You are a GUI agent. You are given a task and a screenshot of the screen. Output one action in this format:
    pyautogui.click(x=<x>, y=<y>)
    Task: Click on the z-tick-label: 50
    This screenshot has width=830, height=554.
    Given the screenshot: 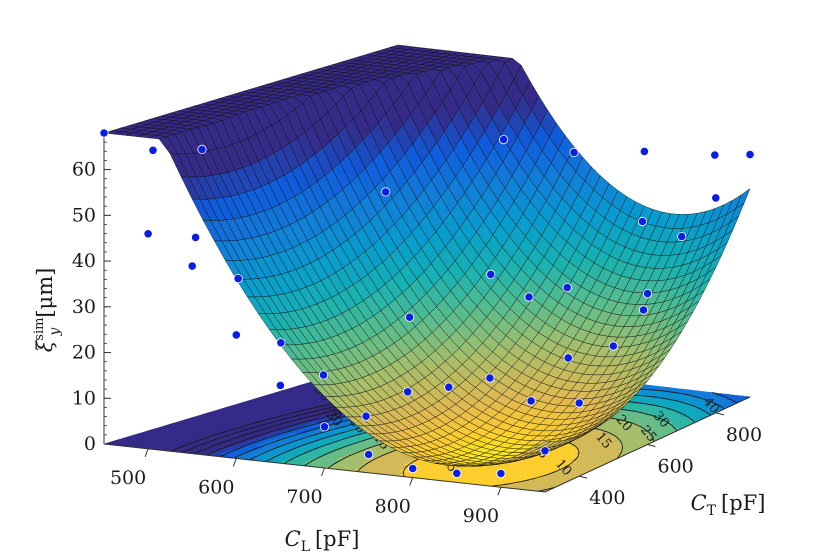 What is the action you would take?
    pyautogui.click(x=84, y=215)
    